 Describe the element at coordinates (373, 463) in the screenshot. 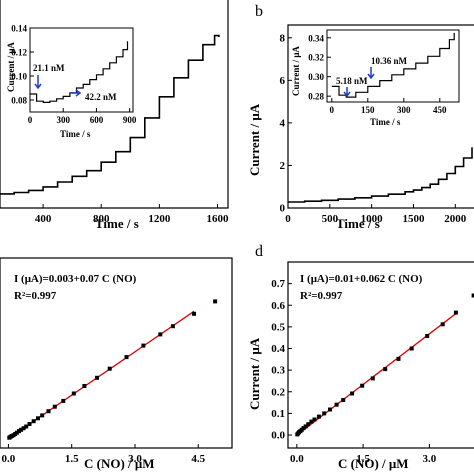

I see `panel-d-x-axis-label: C (NO) / μM` at that location.